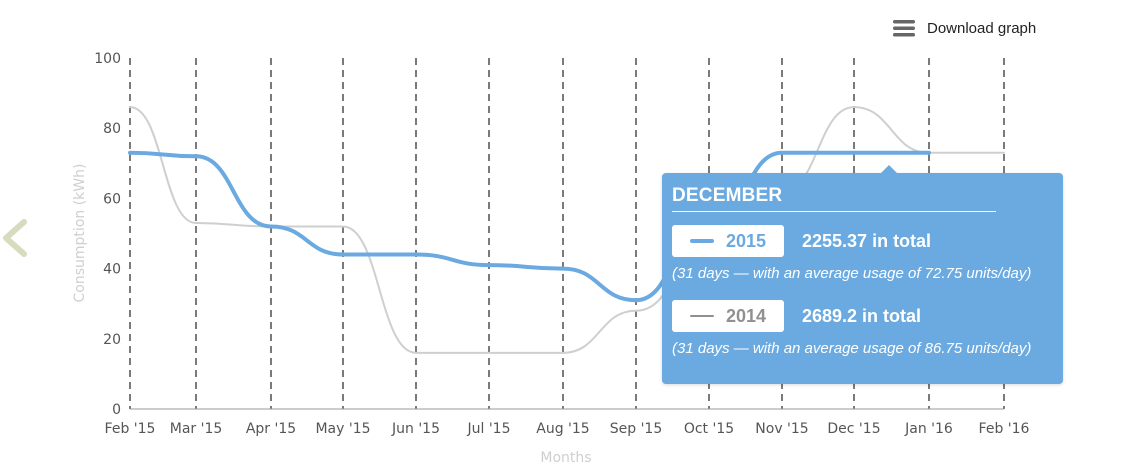 Image resolution: width=1138 pixels, height=474 pixels. I want to click on tooltip-divider, so click(834, 211).